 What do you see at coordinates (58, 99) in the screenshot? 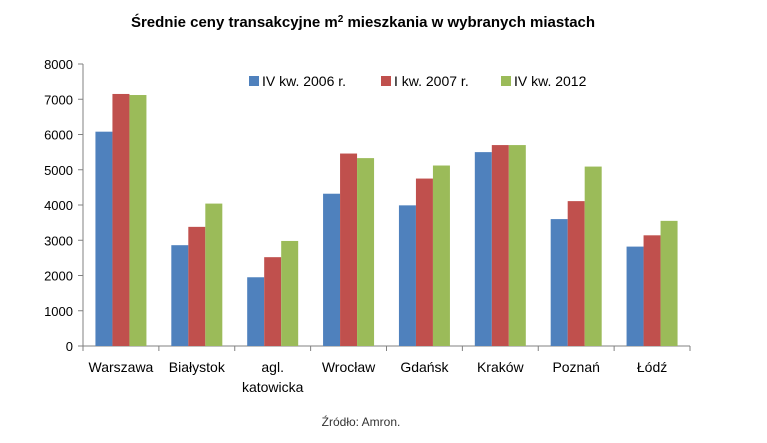
I see `y-tick-label: 7000` at bounding box center [58, 99].